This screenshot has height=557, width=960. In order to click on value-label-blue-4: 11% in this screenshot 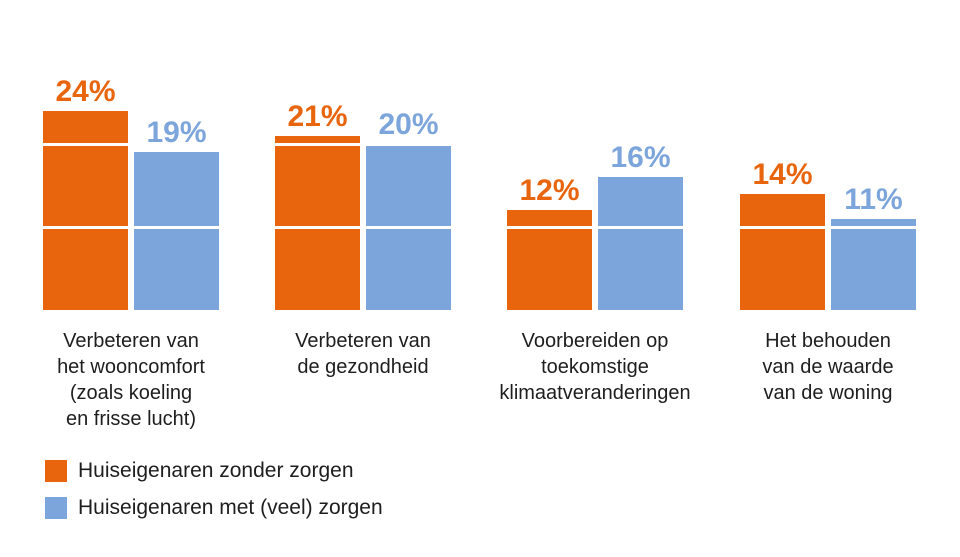, I will do `click(873, 199)`.